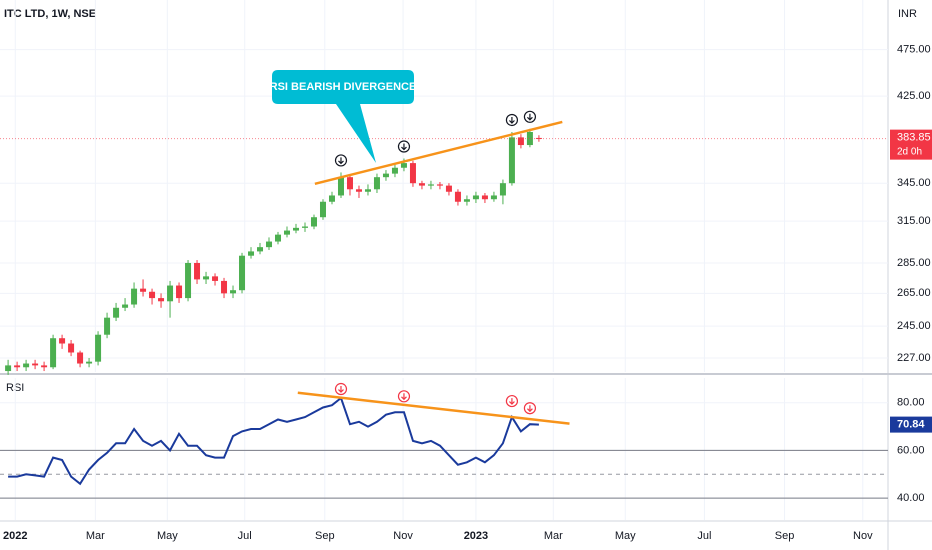 Image resolution: width=932 pixels, height=550 pixels. I want to click on last-price-box, so click(911, 144).